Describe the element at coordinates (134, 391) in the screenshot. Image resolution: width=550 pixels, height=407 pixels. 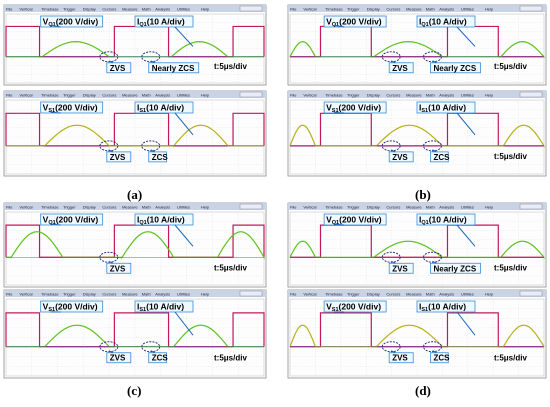
I see `caption-c: (c)` at that location.